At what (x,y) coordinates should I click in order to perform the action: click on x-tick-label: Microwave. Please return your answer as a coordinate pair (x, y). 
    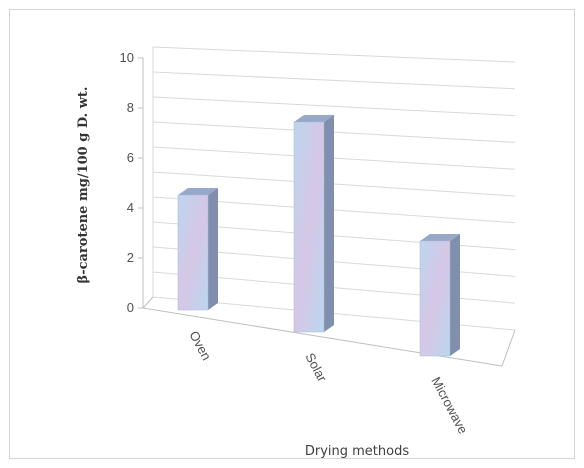
    Looking at the image, I should click on (449, 405).